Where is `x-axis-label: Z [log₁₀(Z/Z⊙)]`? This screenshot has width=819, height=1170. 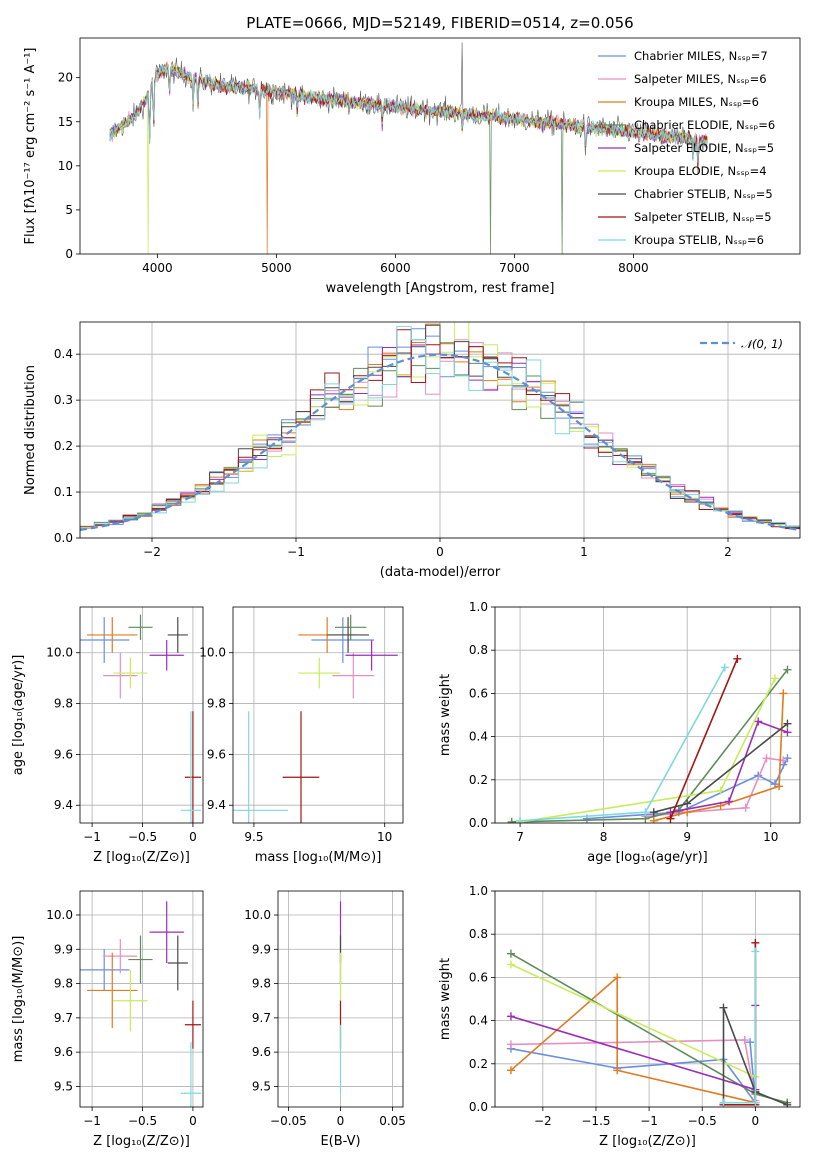
x-axis-label: Z [log₁₀(Z/Z⊙)] is located at coordinates (647, 1141).